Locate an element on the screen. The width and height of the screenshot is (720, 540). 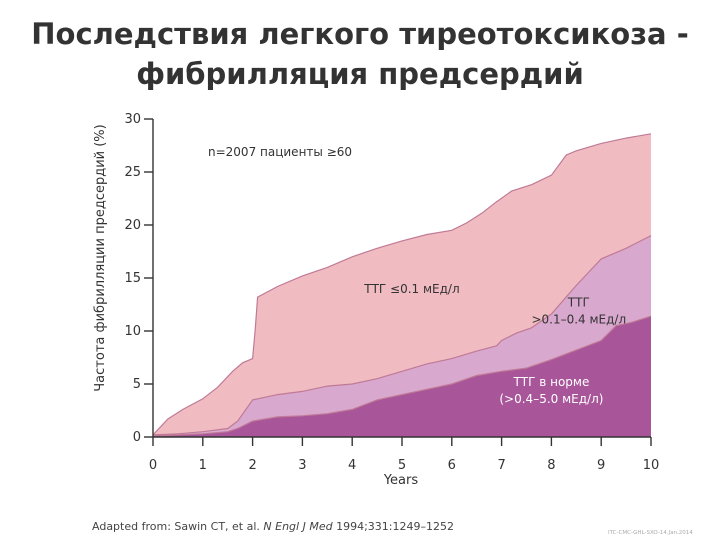
title-line-1: Последствия легкого тиреотоксикоза - is located at coordinates (360, 34).